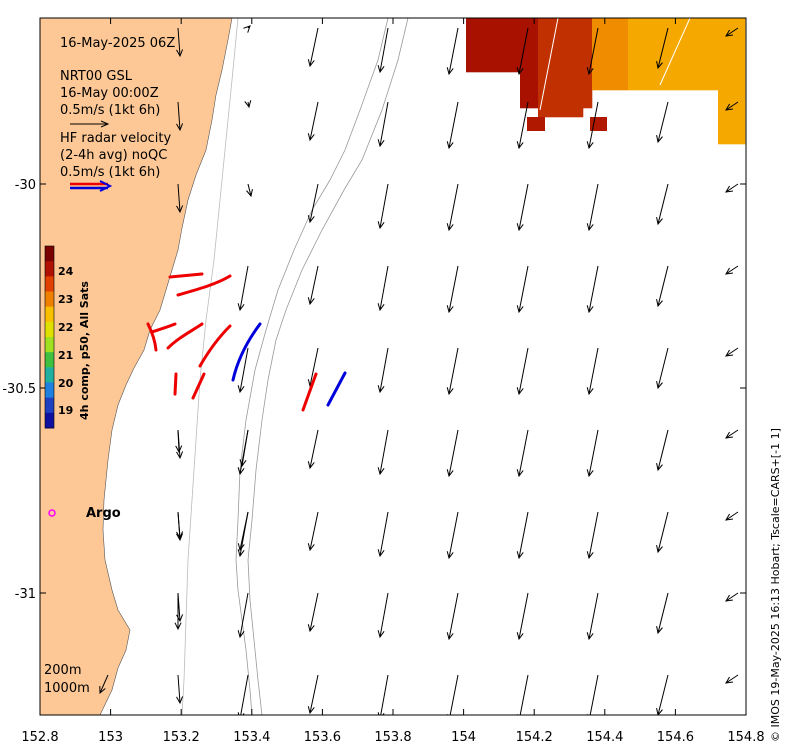 The width and height of the screenshot is (790, 750). Describe the element at coordinates (675, 737) in the screenshot. I see `x-tick-label: 154.6` at that location.